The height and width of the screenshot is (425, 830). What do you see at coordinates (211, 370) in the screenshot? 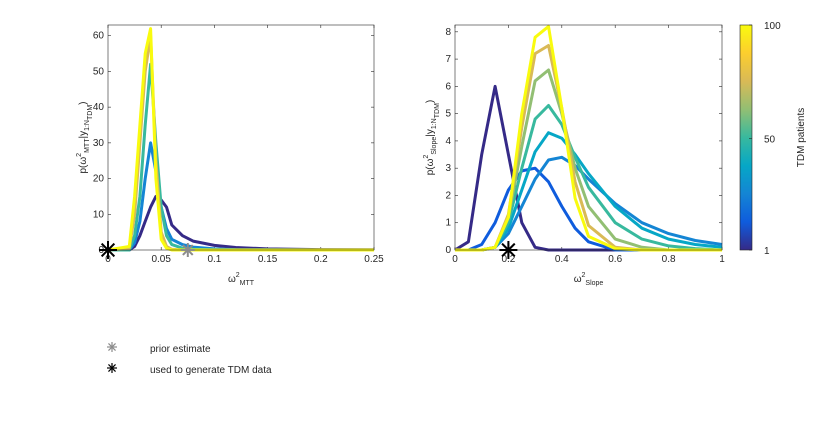
I see `legend-label: used to generate TDM data` at bounding box center [211, 370].